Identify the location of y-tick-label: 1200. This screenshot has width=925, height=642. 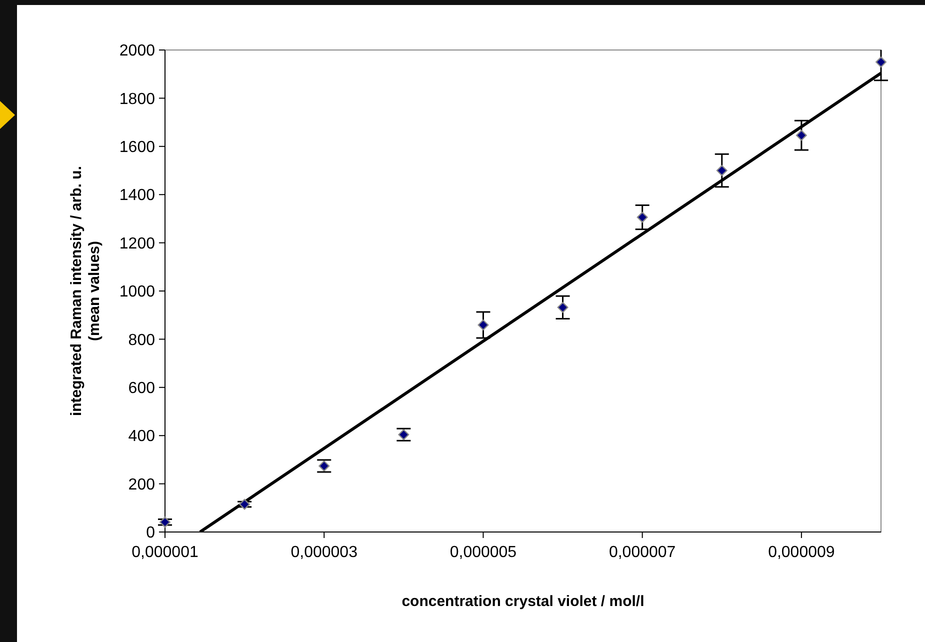
(137, 243).